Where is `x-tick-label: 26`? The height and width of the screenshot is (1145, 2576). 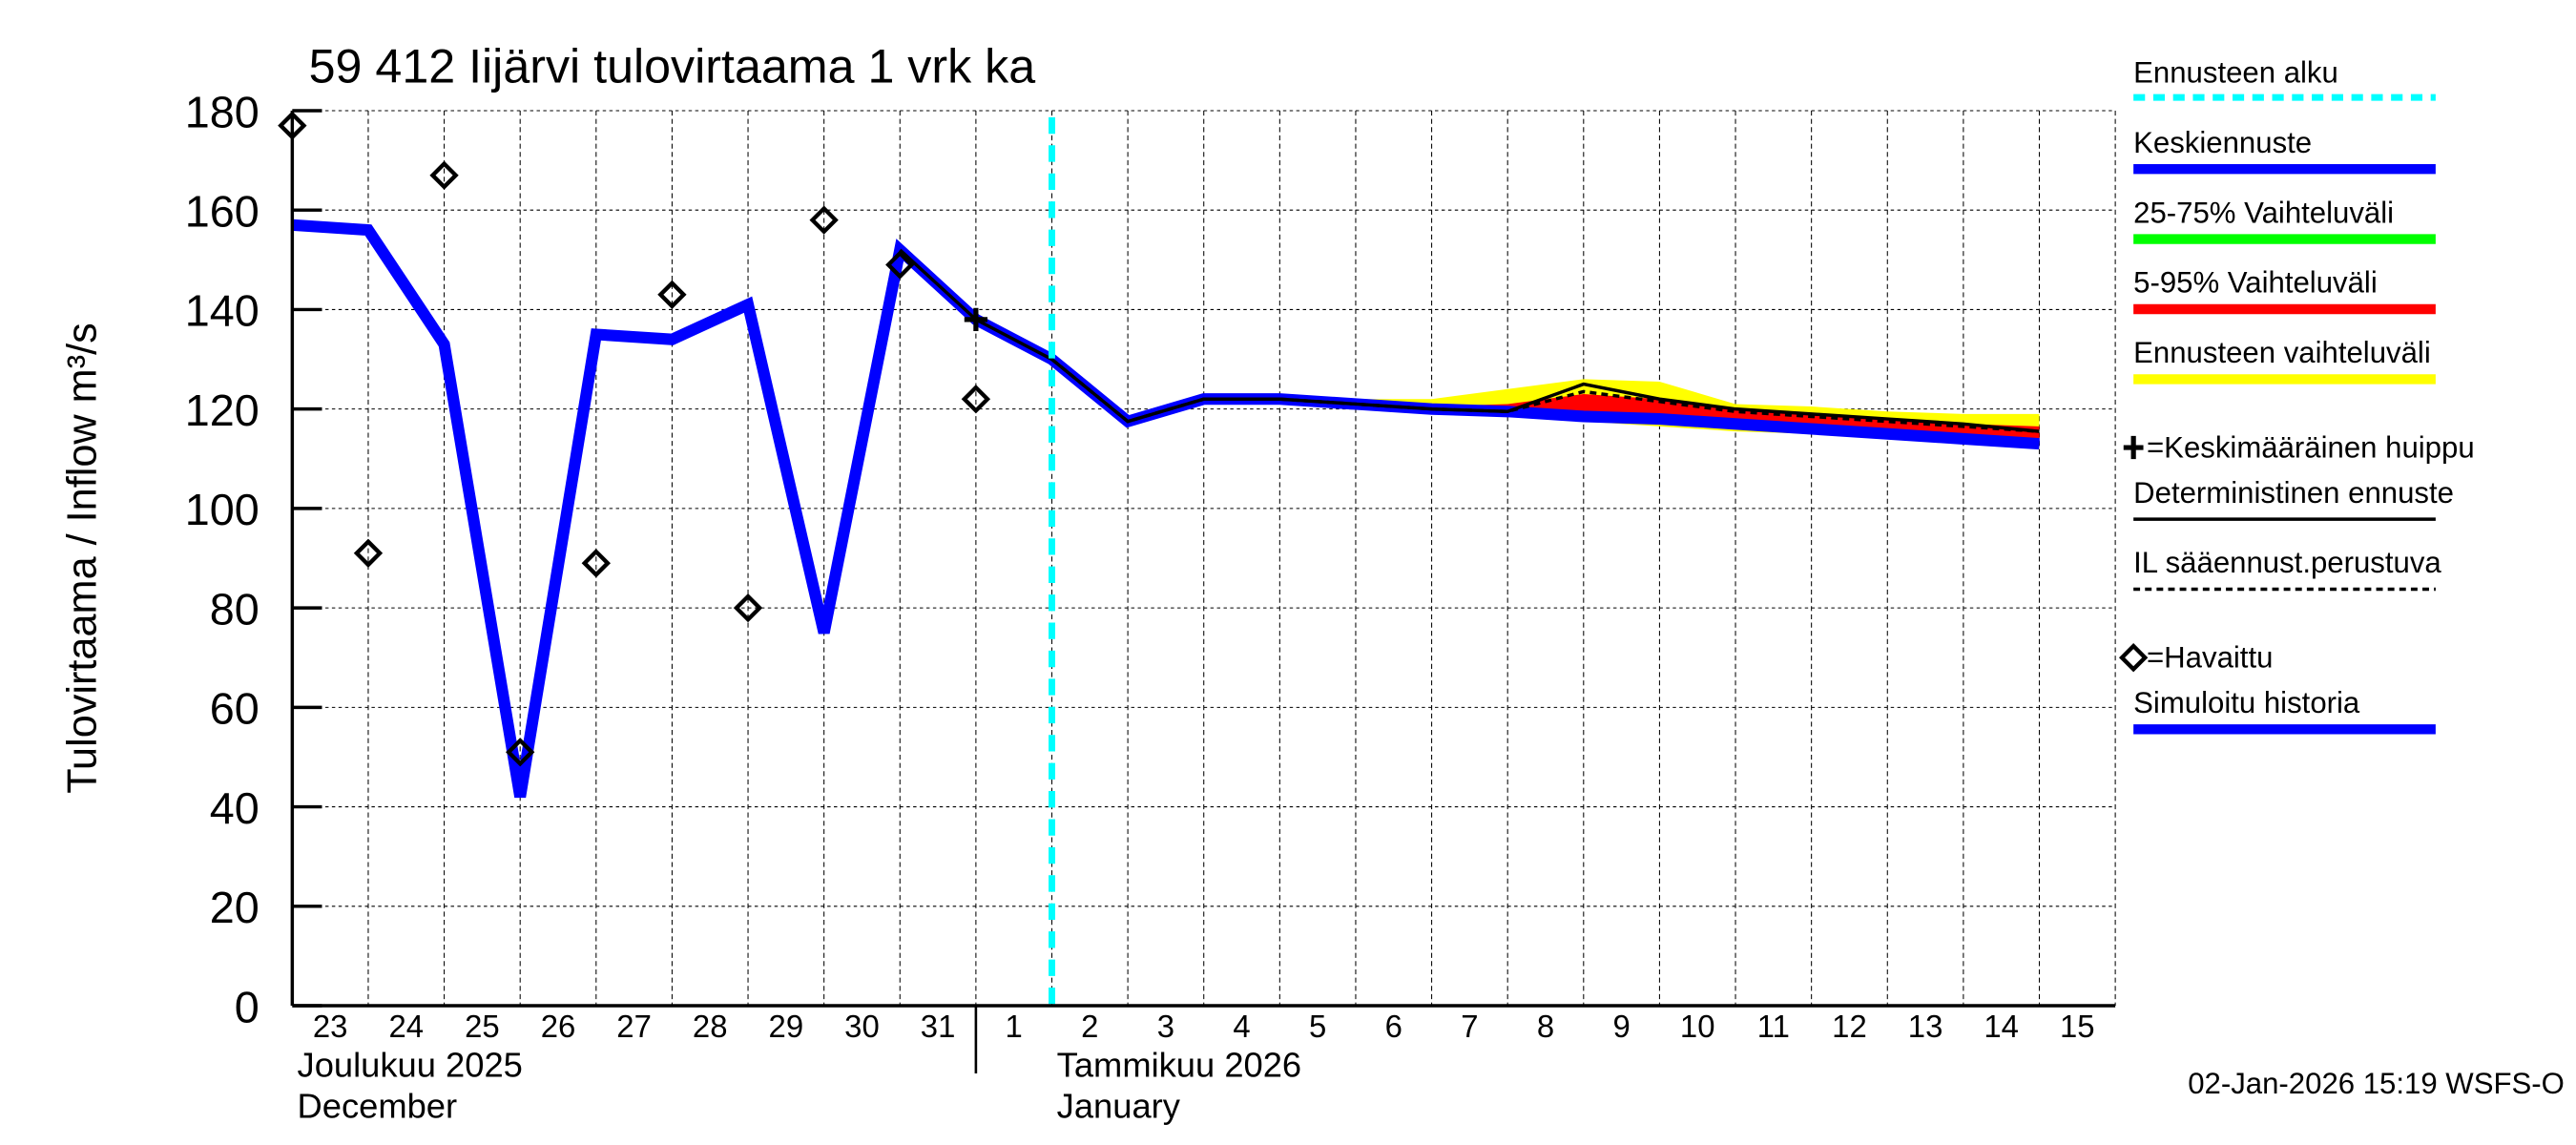 x-tick-label: 26 is located at coordinates (558, 1026).